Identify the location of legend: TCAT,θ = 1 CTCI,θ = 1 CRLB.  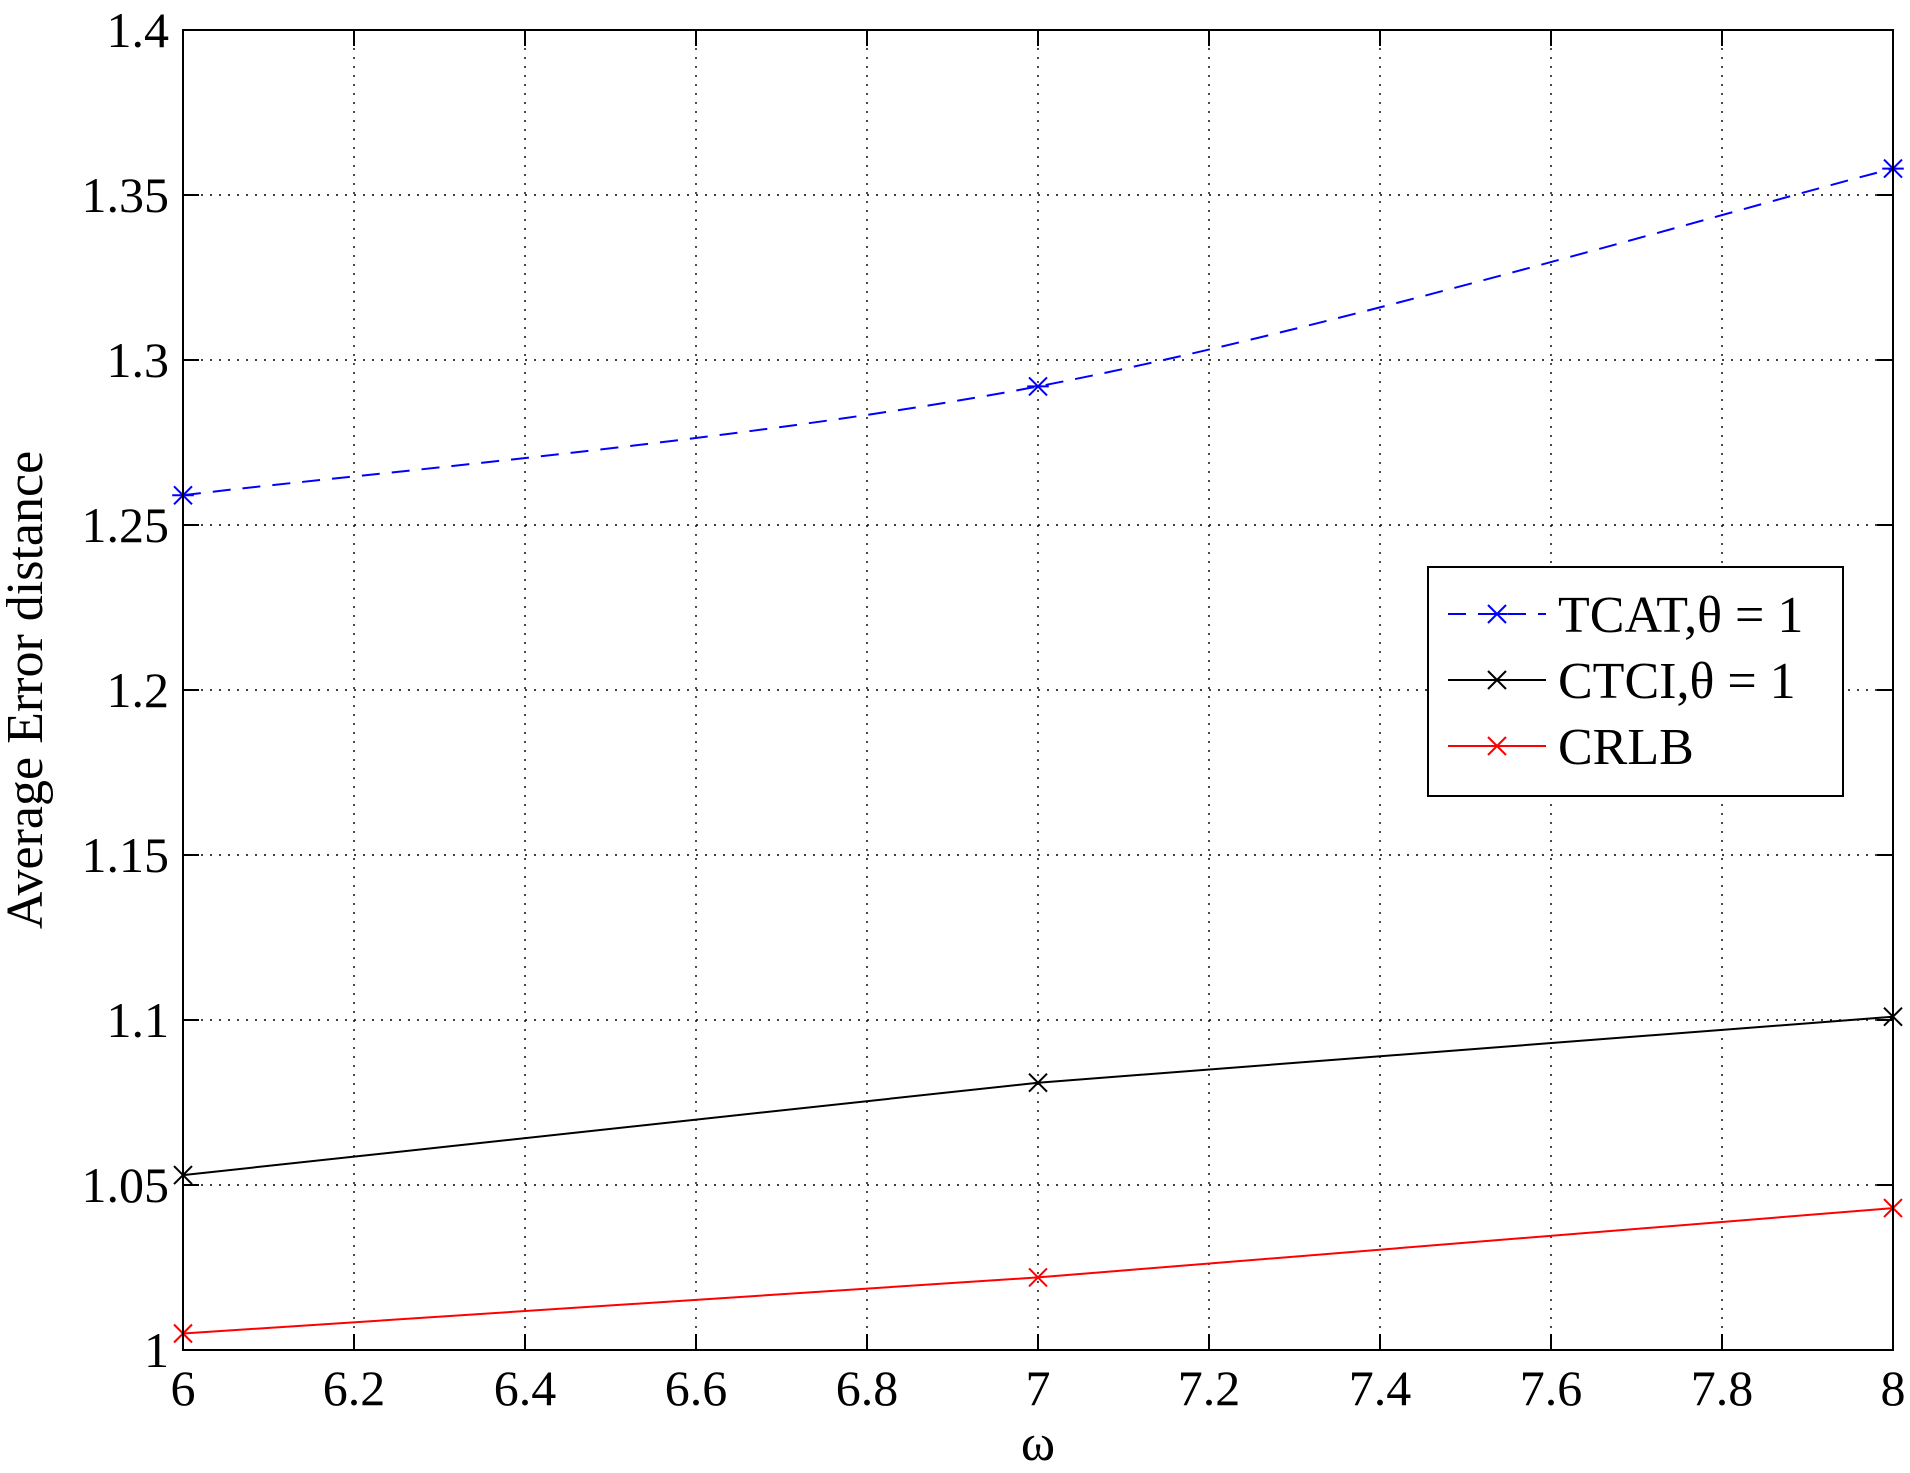
(1635, 681).